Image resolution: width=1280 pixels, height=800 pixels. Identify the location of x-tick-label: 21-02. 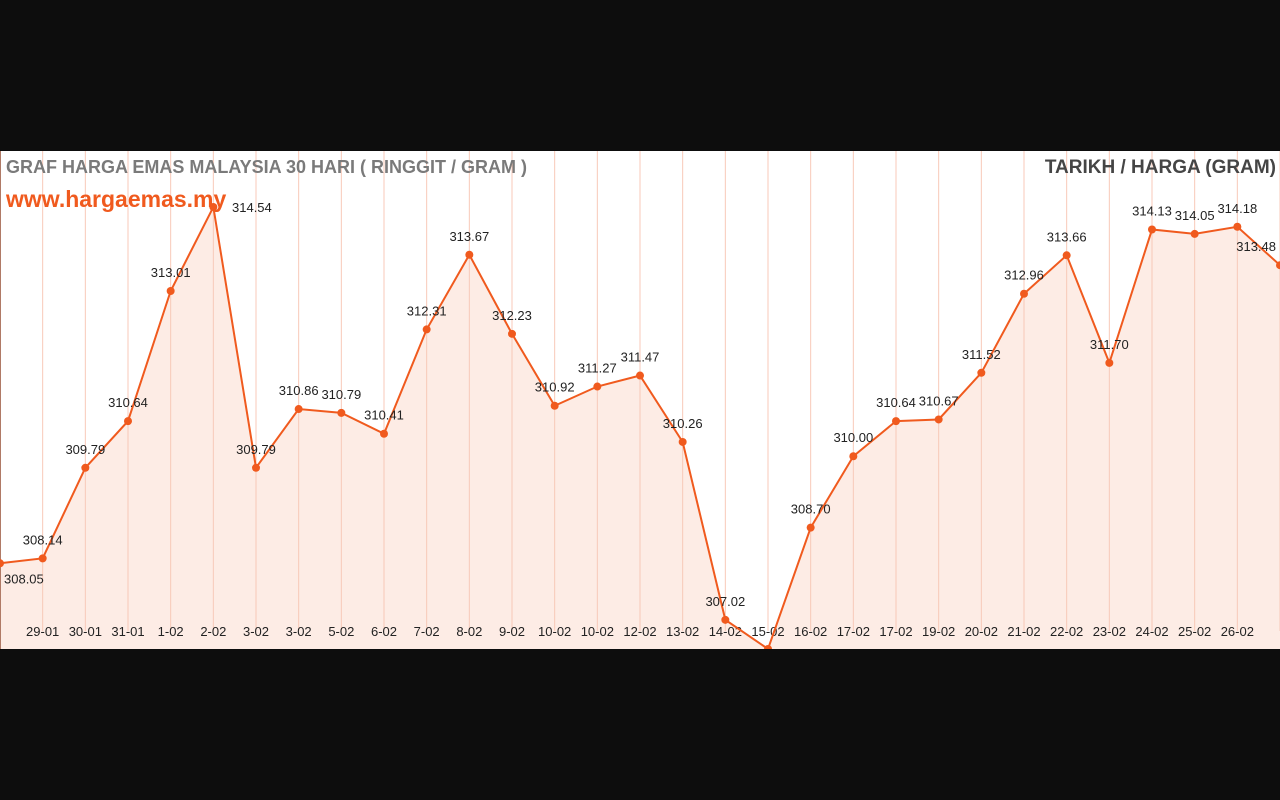
(1023, 631).